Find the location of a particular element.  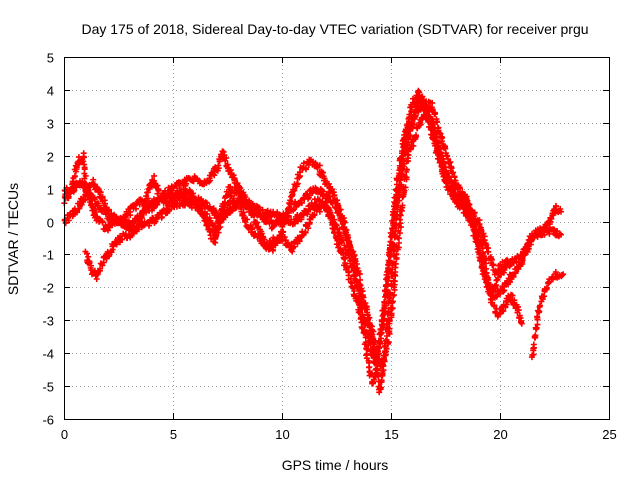

y-tick-label: -4 is located at coordinates (48, 354).